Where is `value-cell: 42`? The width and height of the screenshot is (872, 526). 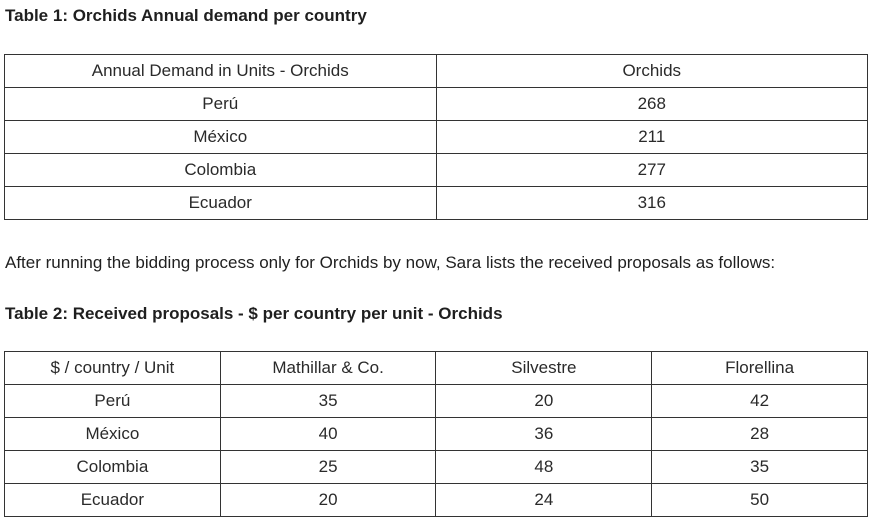
value-cell: 42 is located at coordinates (759, 401).